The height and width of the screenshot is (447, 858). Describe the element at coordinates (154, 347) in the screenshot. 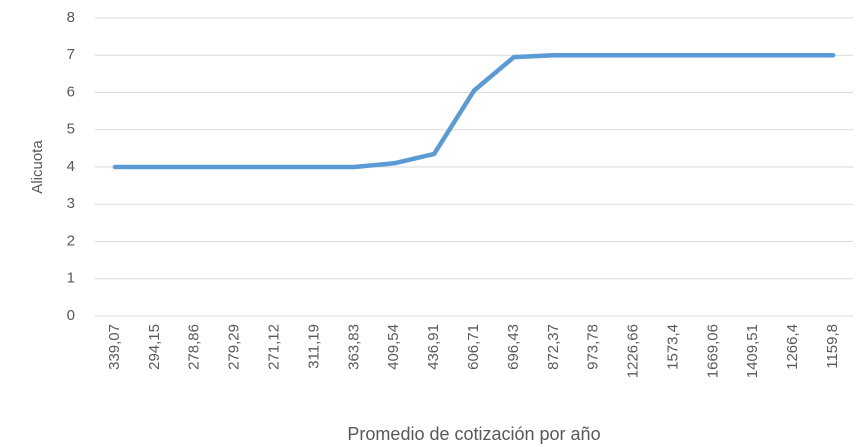

I see `x-tick-label: 294,15` at that location.